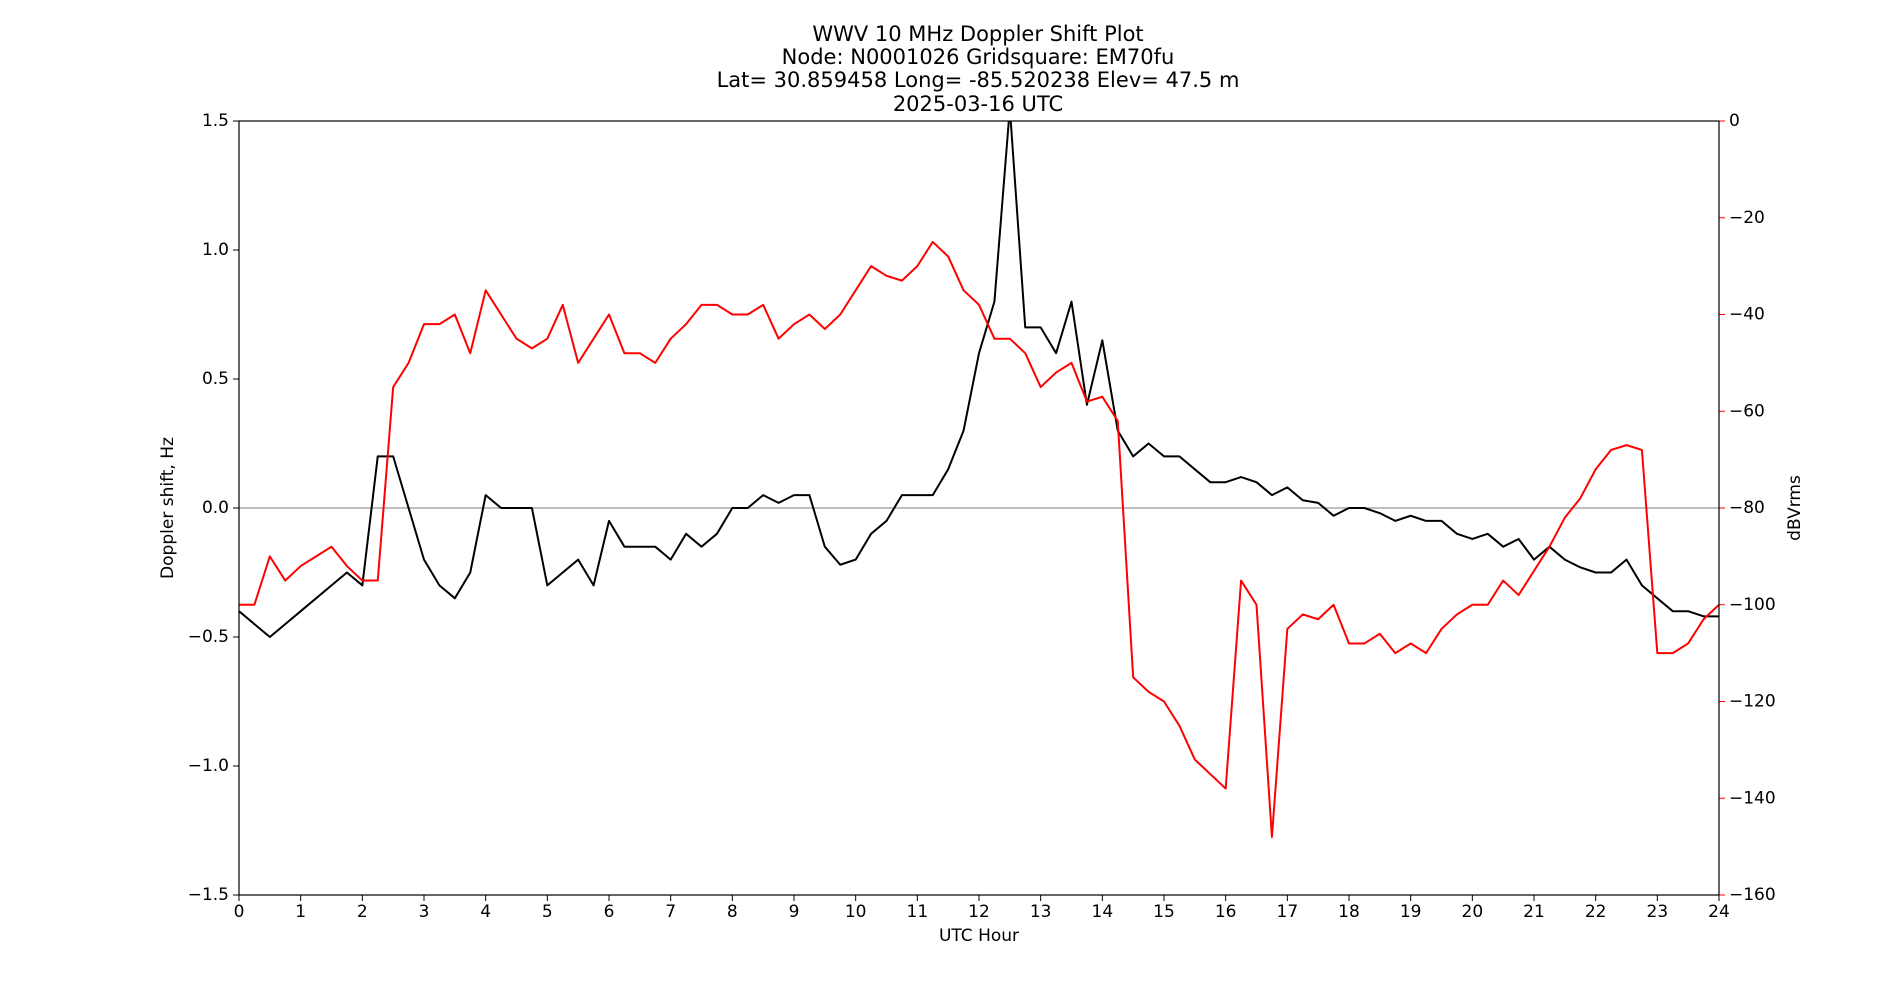 The width and height of the screenshot is (1900, 1004). I want to click on x-tick-label: 23, so click(1658, 912).